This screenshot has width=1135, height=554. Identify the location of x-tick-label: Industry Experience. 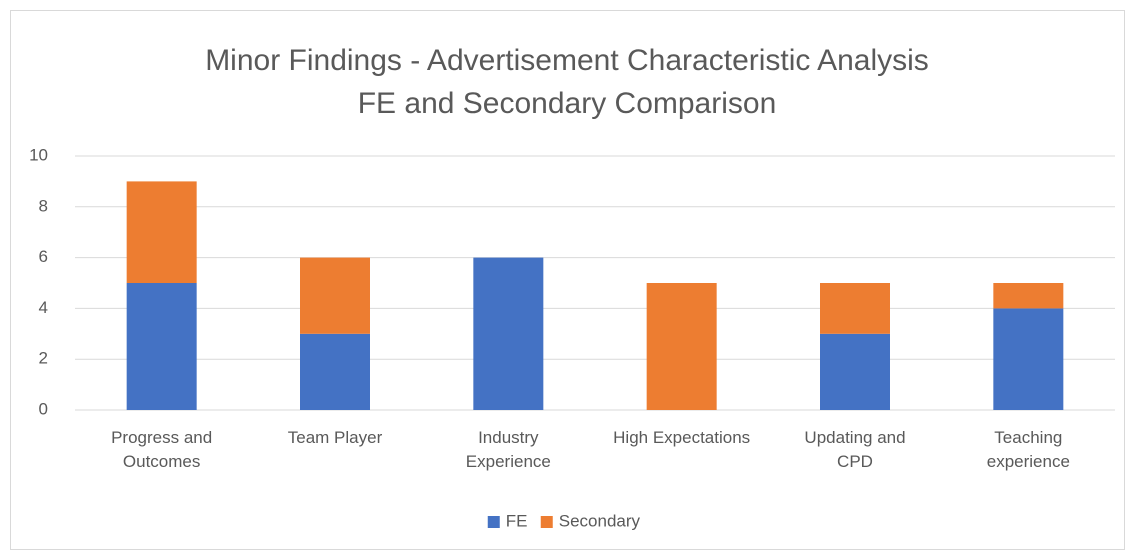
(508, 449).